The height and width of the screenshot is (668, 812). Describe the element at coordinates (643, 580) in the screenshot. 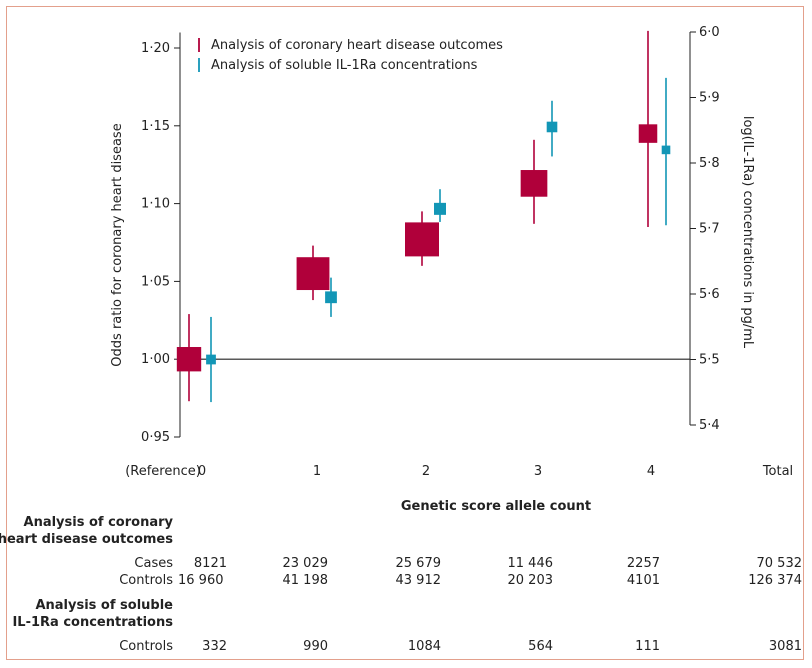

I see `table-cell: 4101` at that location.